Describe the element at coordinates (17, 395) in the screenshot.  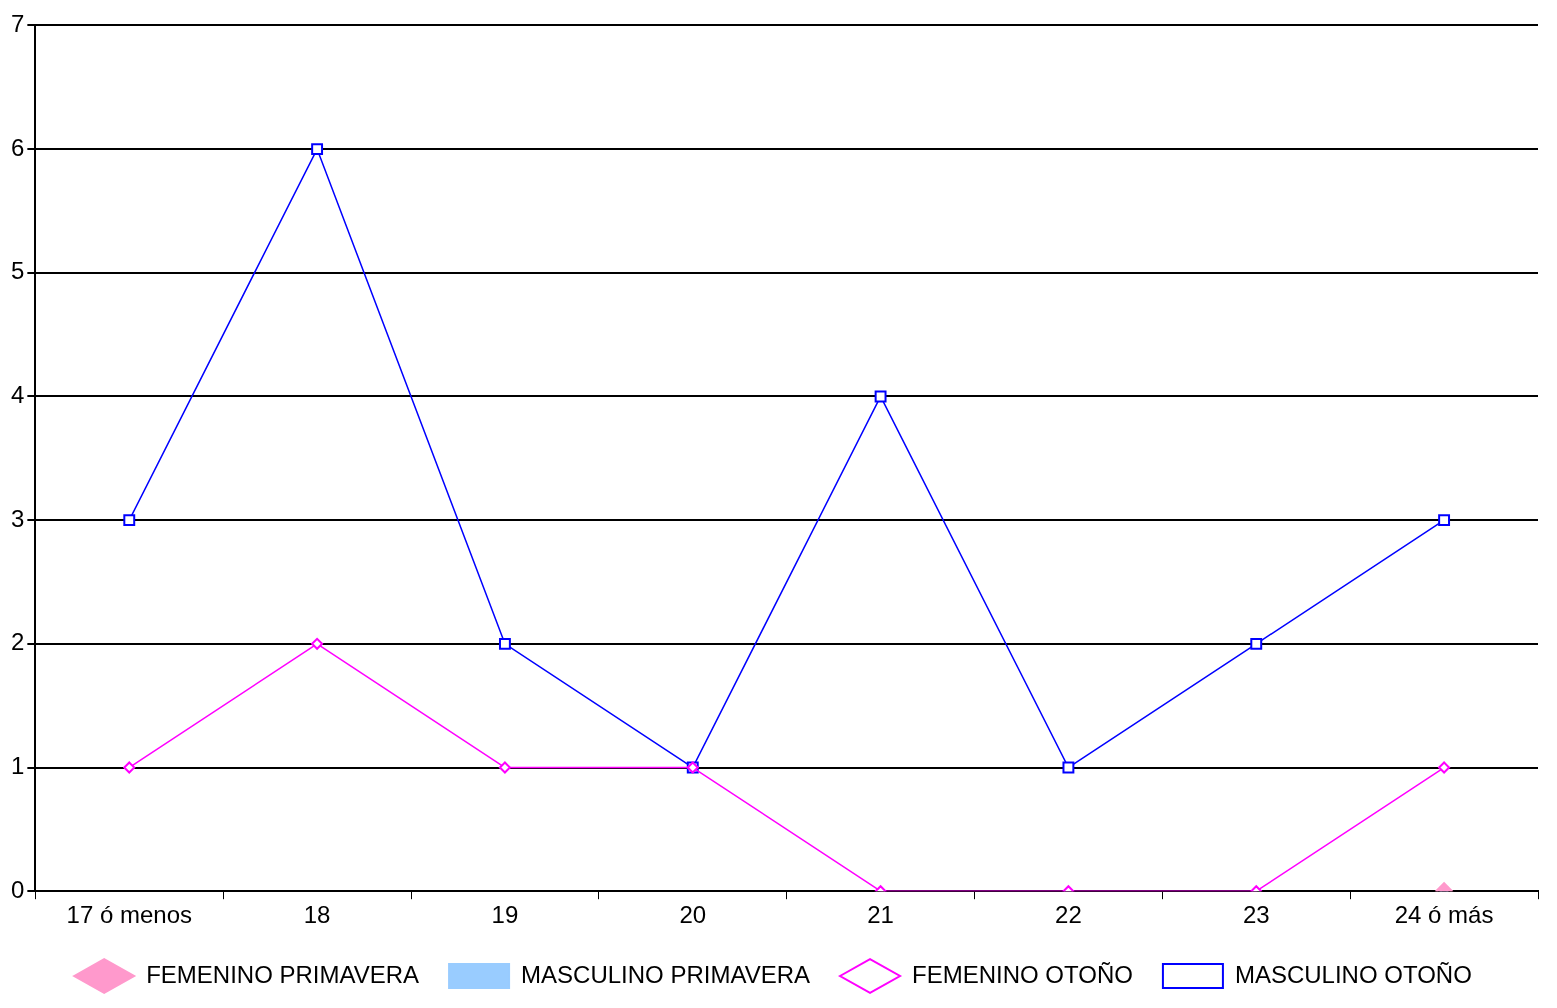
I see `y-tick-label: 4` at that location.